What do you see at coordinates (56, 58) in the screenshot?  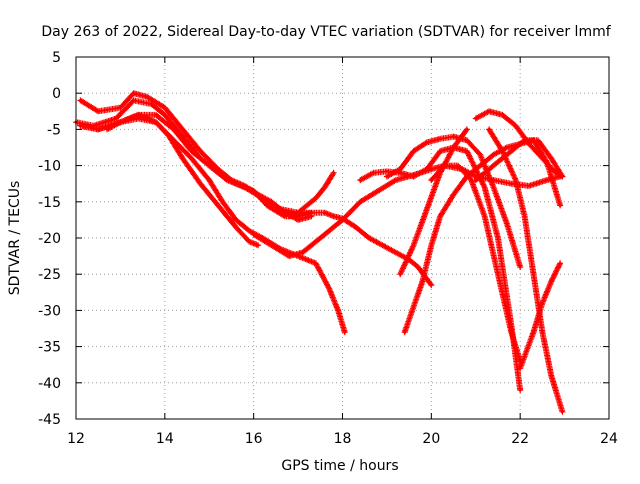 I see `y-tick-label: 5` at bounding box center [56, 58].